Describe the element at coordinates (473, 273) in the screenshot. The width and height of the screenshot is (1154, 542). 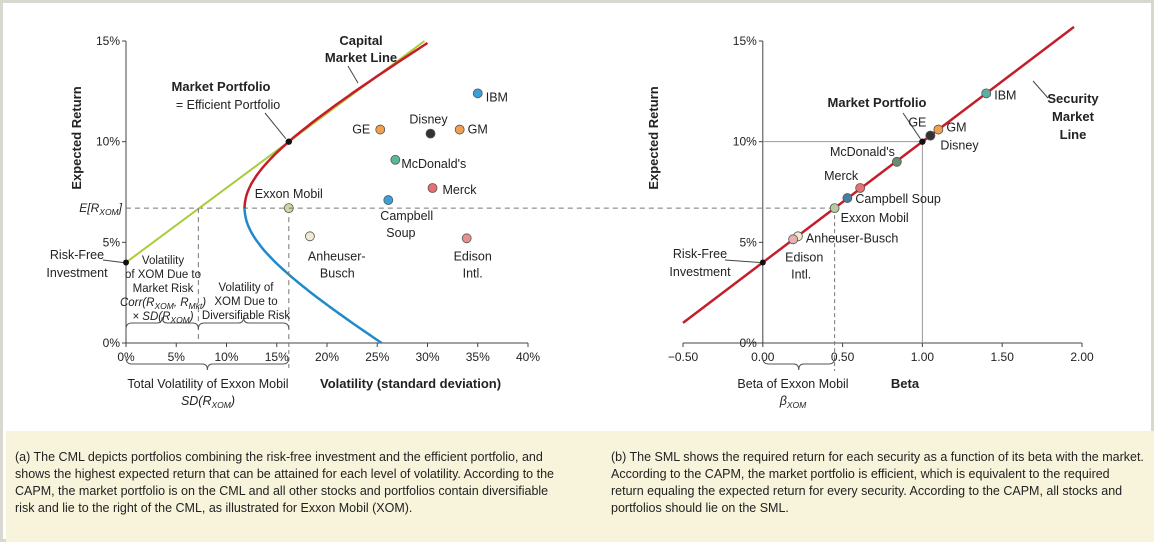
I see `a-point-label: Intl.` at that location.